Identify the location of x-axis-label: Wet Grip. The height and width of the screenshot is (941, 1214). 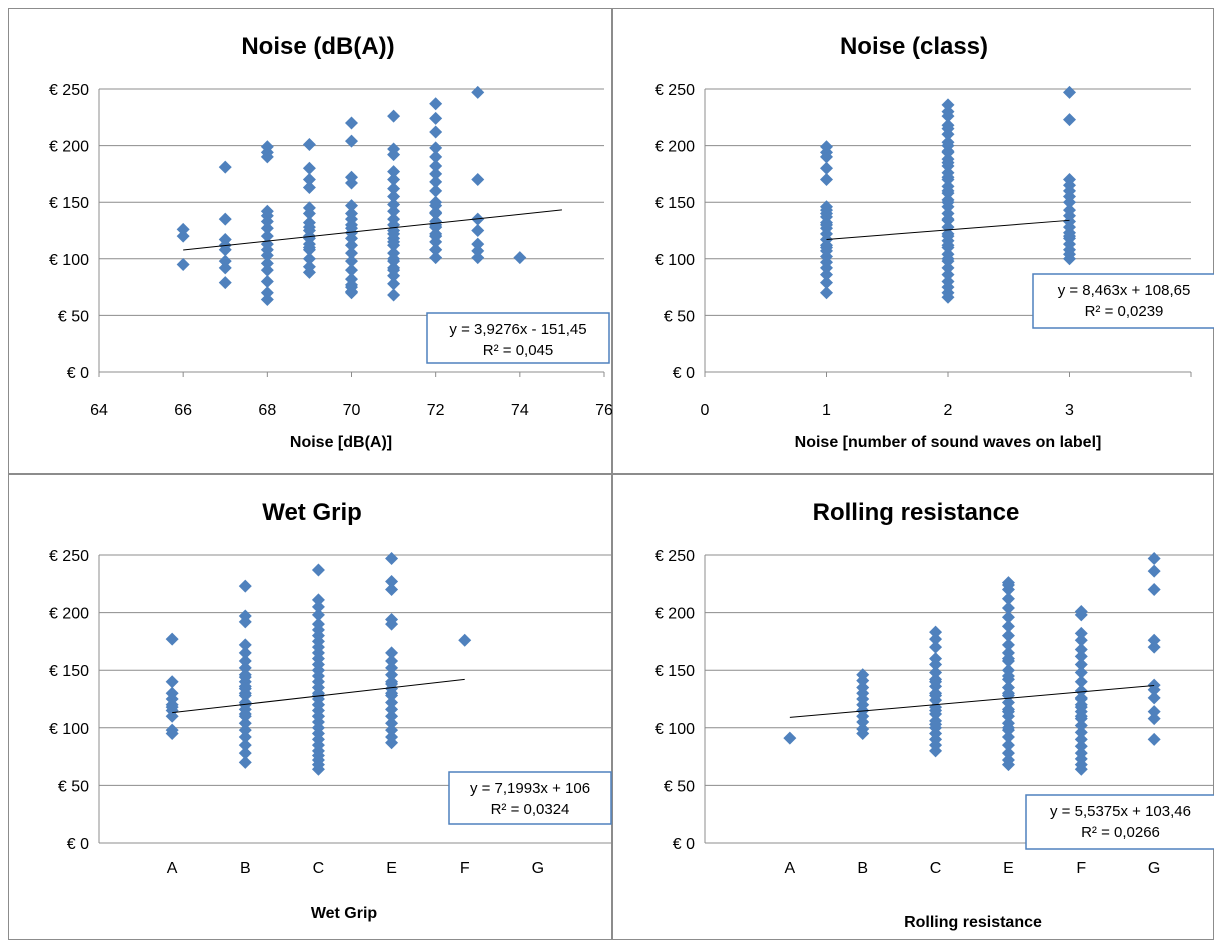
(344, 913).